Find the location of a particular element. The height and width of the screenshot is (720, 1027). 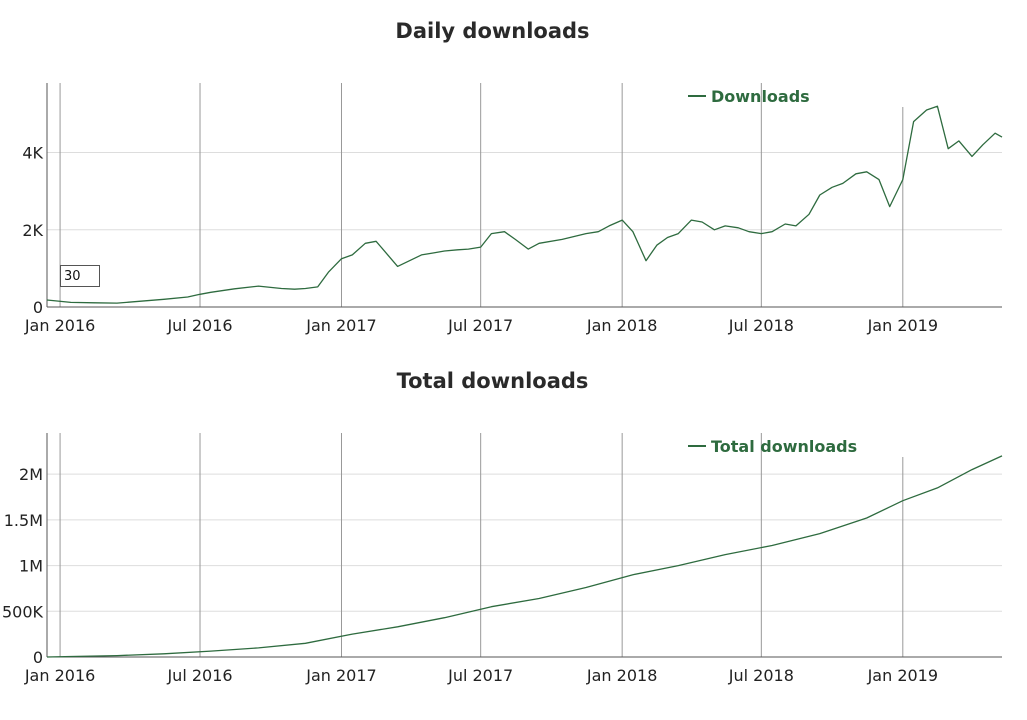

y-tick-label: 1M is located at coordinates (31, 566).